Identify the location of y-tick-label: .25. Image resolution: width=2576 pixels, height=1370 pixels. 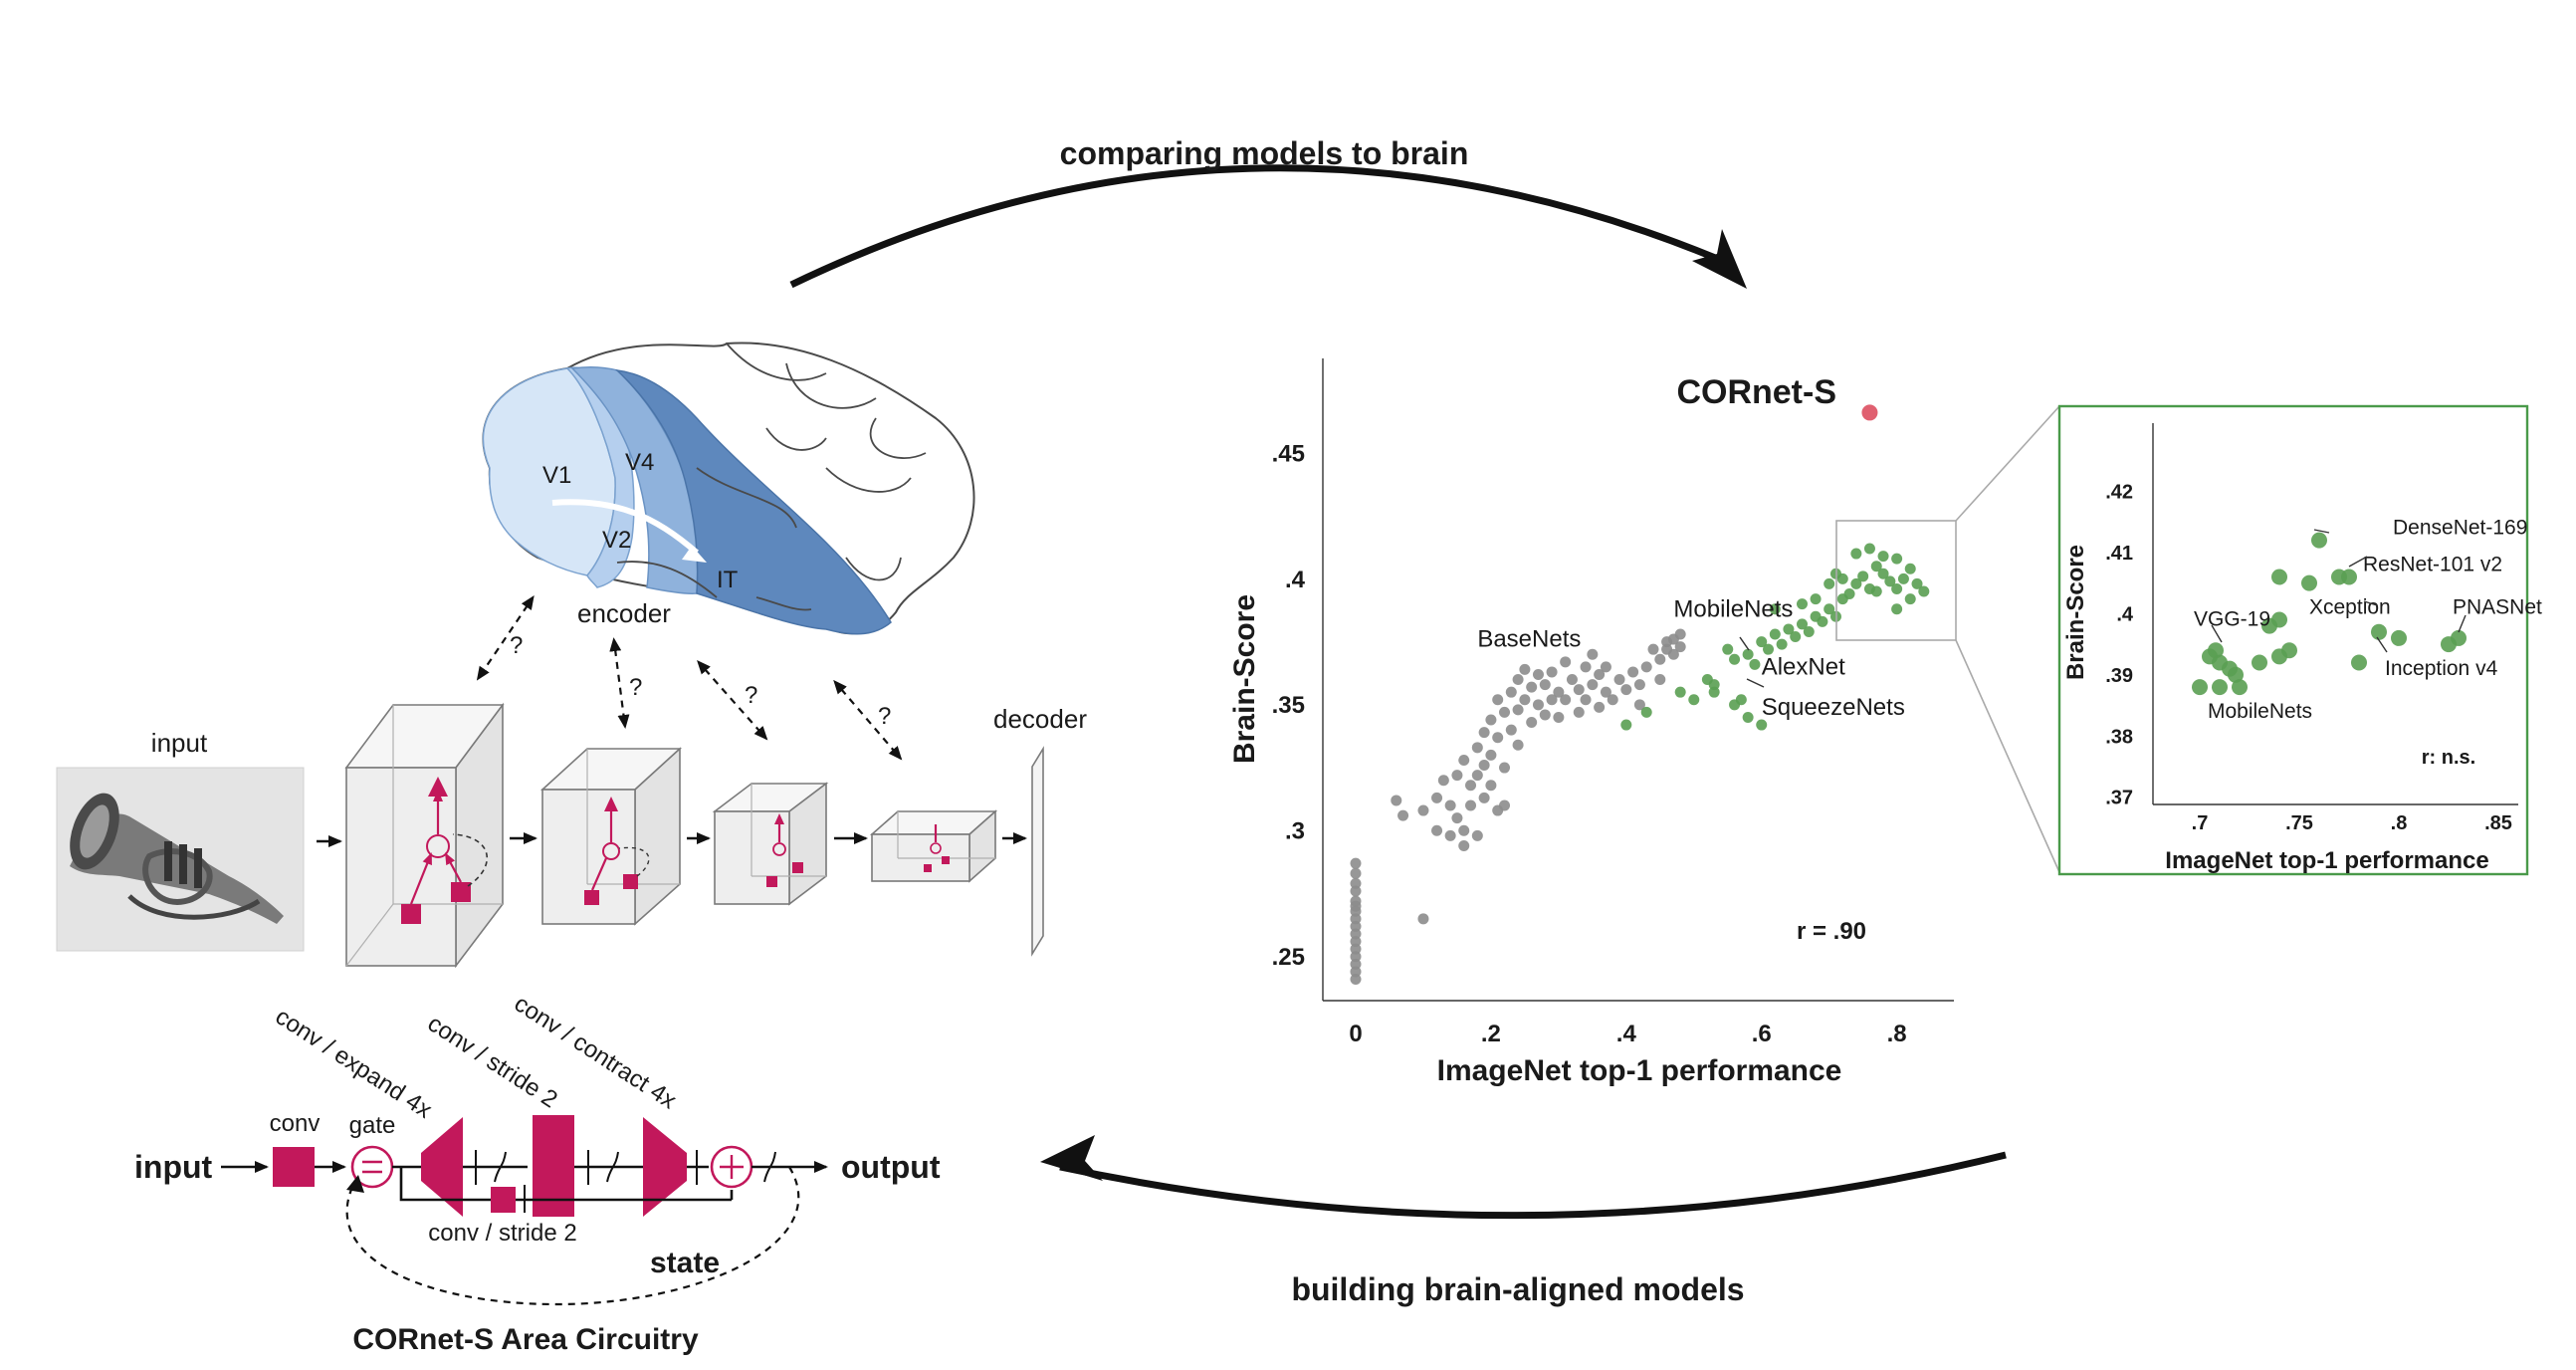
(1288, 957).